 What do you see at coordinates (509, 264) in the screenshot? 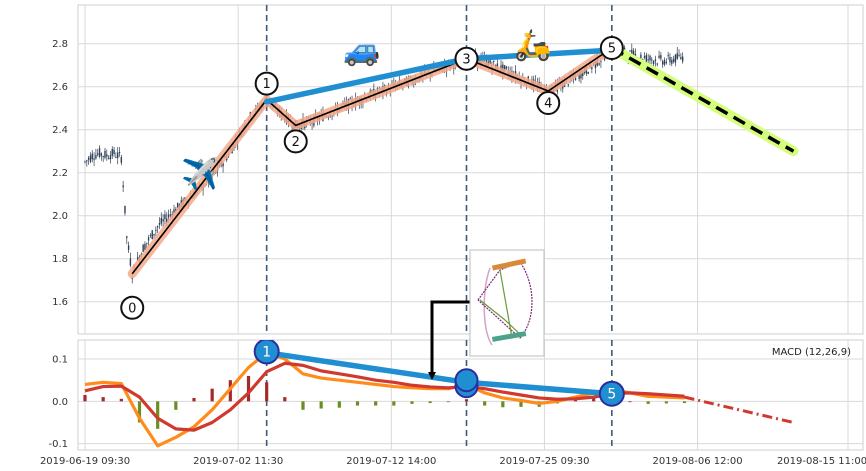
I see `inset-bar-top` at bounding box center [509, 264].